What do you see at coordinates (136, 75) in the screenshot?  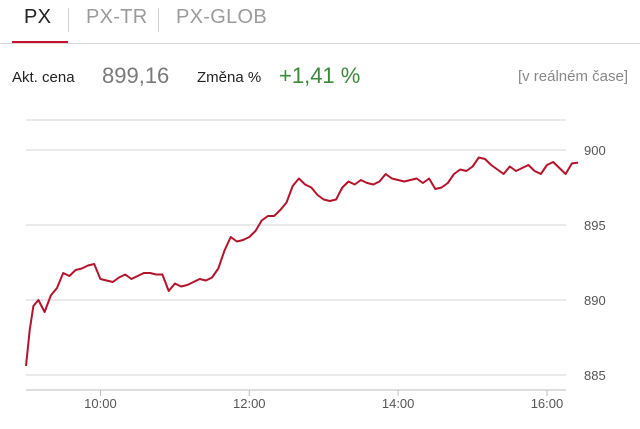 I see `price-value: 899,16` at bounding box center [136, 75].